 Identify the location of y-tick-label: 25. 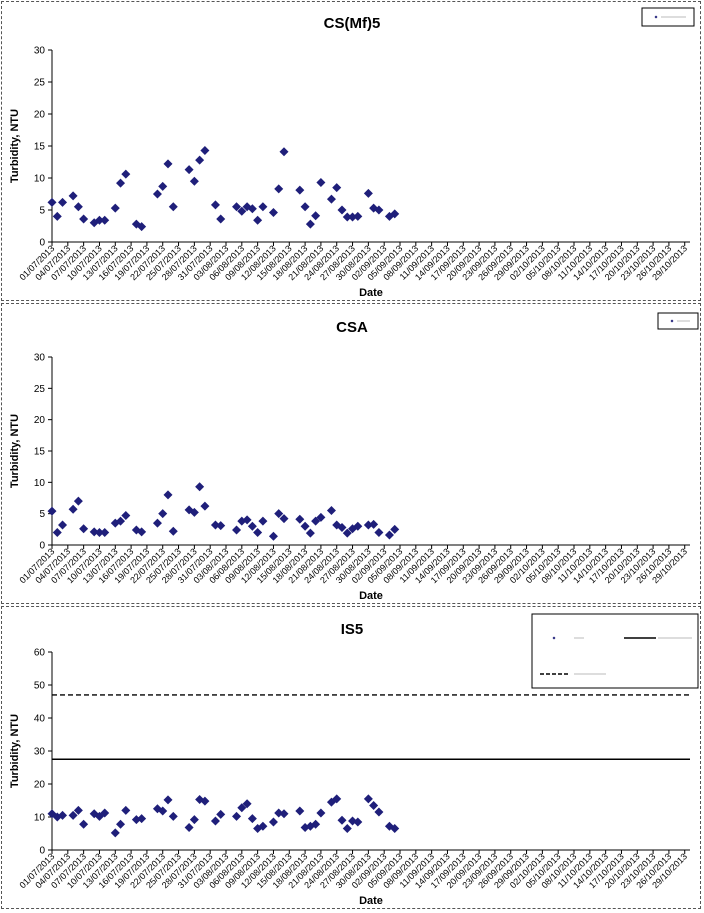
(40, 83).